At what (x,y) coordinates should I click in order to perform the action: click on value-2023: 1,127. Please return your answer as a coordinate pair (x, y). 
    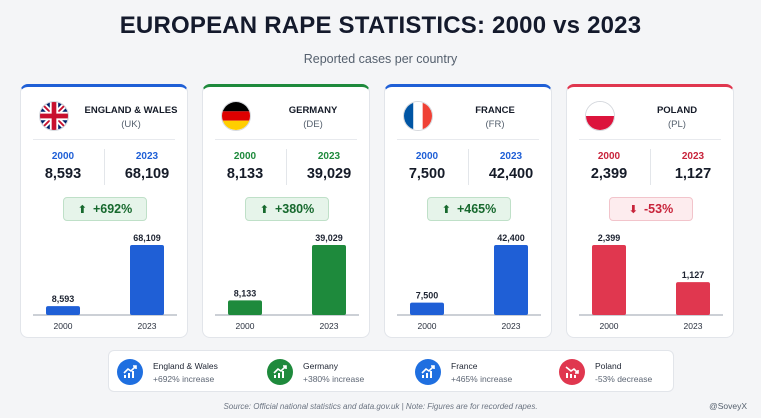
    Looking at the image, I should click on (693, 174).